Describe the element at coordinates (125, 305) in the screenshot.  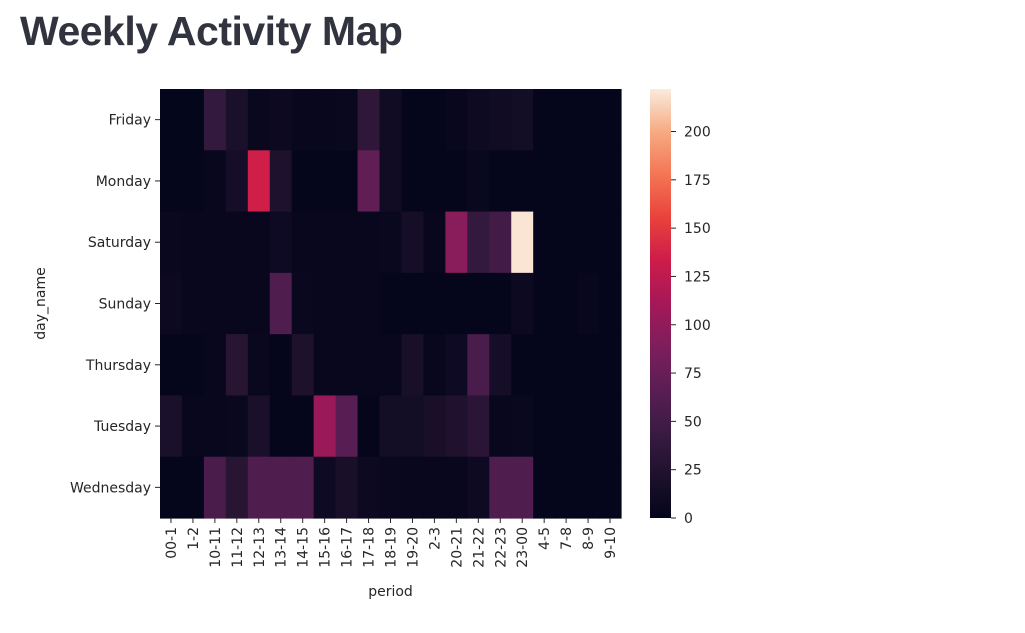
I see `y-tick-label: Sunday` at that location.